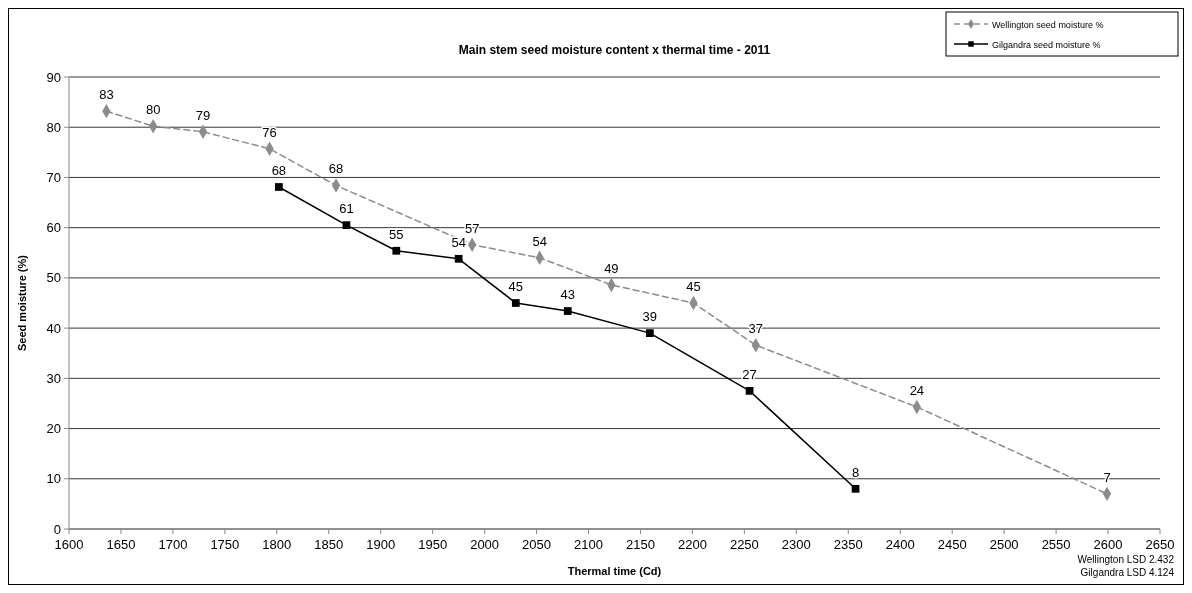 The width and height of the screenshot is (1192, 593). What do you see at coordinates (277, 544) in the screenshot?
I see `x-tick-label: 1800` at bounding box center [277, 544].